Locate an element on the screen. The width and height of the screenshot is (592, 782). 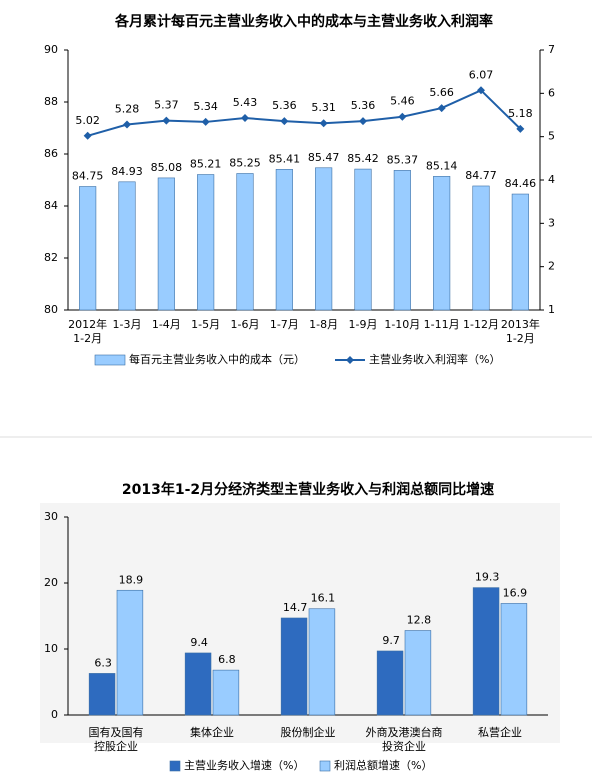
y-tick-label: 82 is located at coordinates (51, 257).